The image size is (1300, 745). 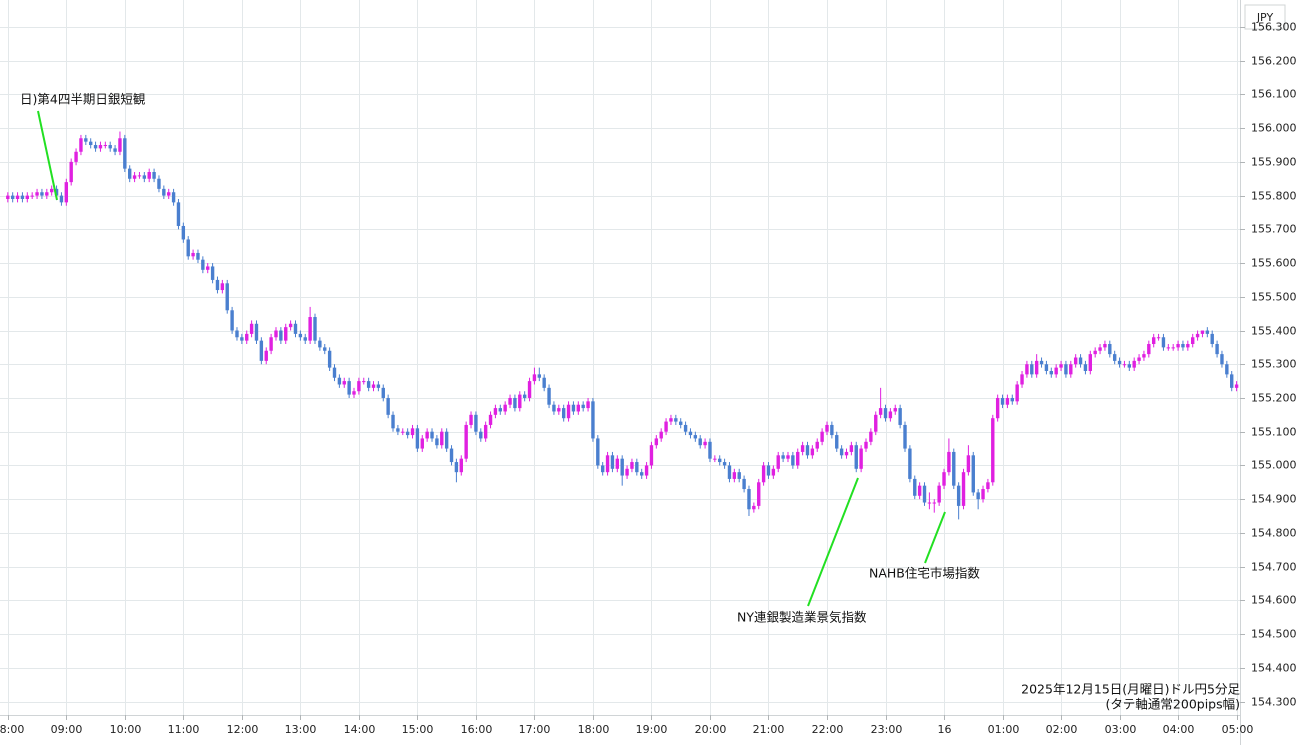 What do you see at coordinates (1265, 17) in the screenshot?
I see `currency-label: JPY` at bounding box center [1265, 17].